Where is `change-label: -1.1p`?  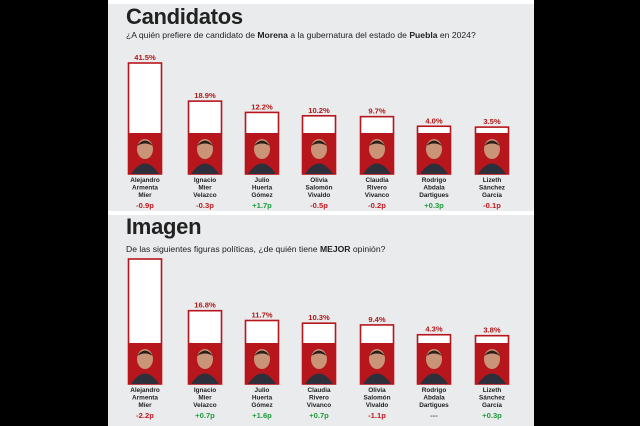
change-label: -1.1p is located at coordinates (377, 415).